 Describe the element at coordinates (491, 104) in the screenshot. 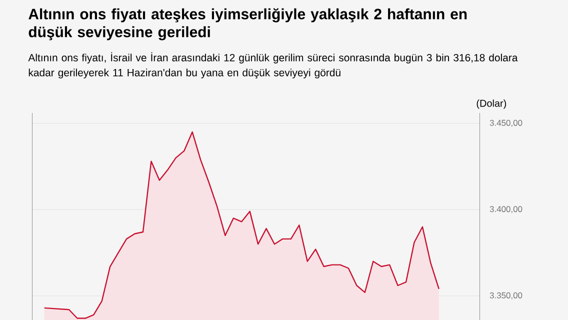

I see `y-axis-title: (Dolar)` at that location.